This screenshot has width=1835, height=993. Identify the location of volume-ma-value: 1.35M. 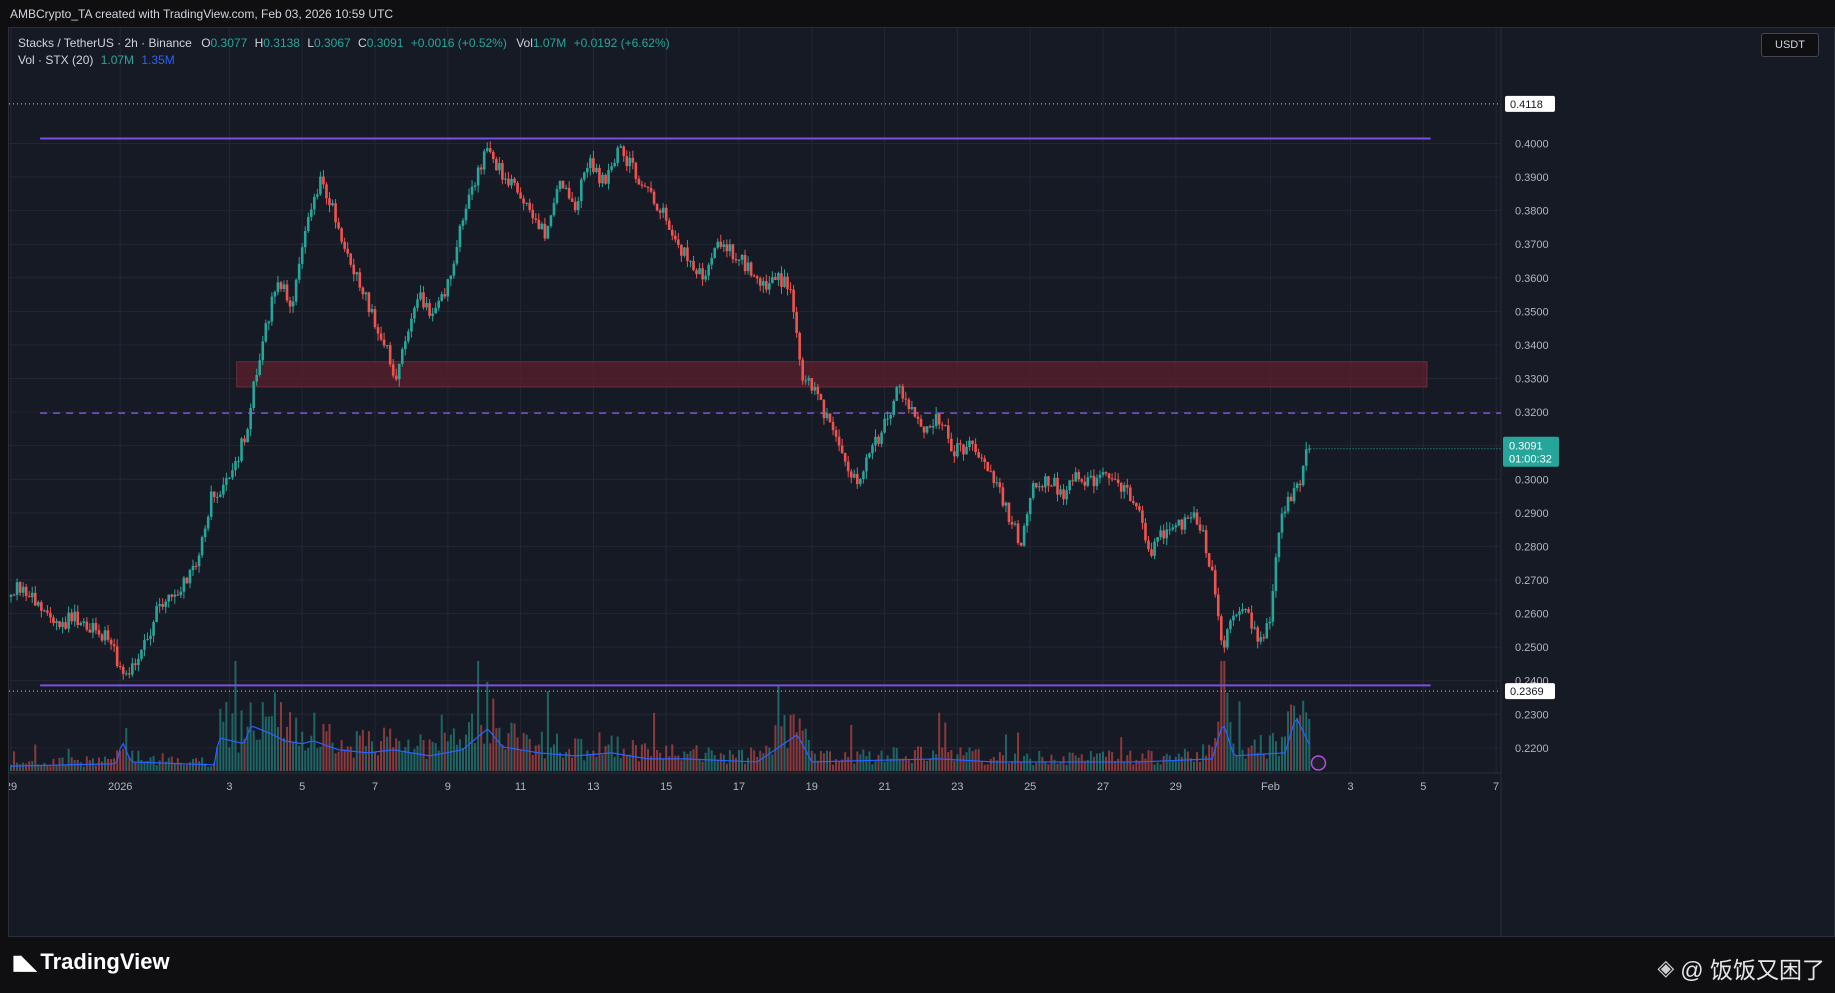
(158, 60).